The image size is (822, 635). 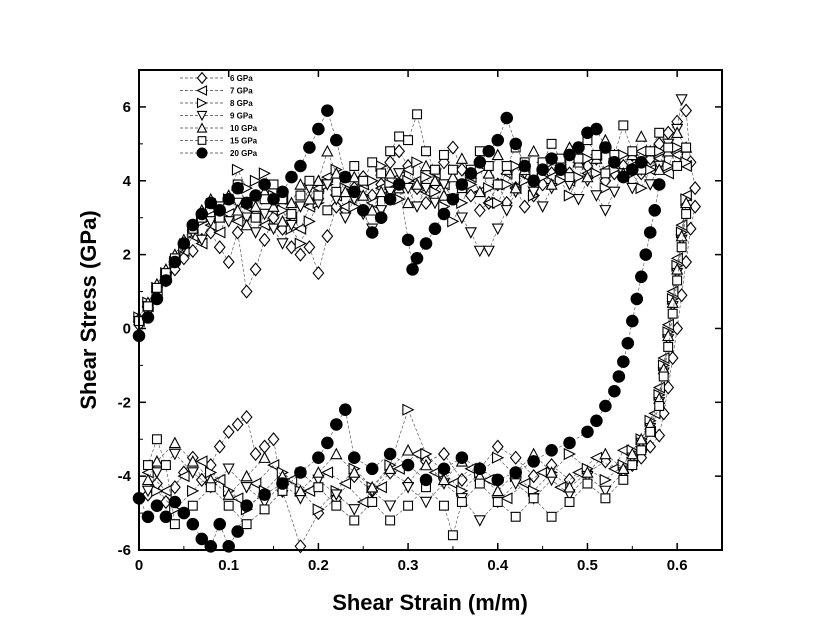 What do you see at coordinates (88, 309) in the screenshot?
I see `y-axis-title: Shear Stress (GPa)` at bounding box center [88, 309].